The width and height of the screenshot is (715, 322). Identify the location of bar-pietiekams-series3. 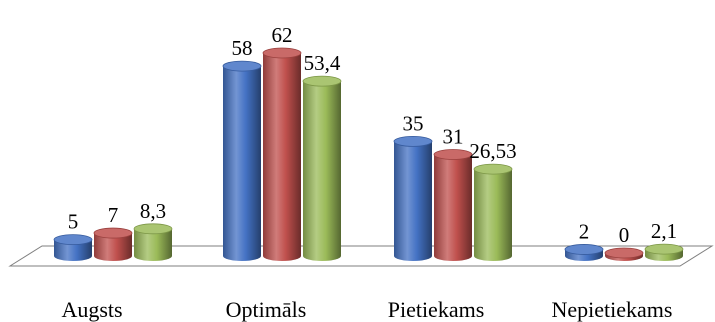
(493, 212).